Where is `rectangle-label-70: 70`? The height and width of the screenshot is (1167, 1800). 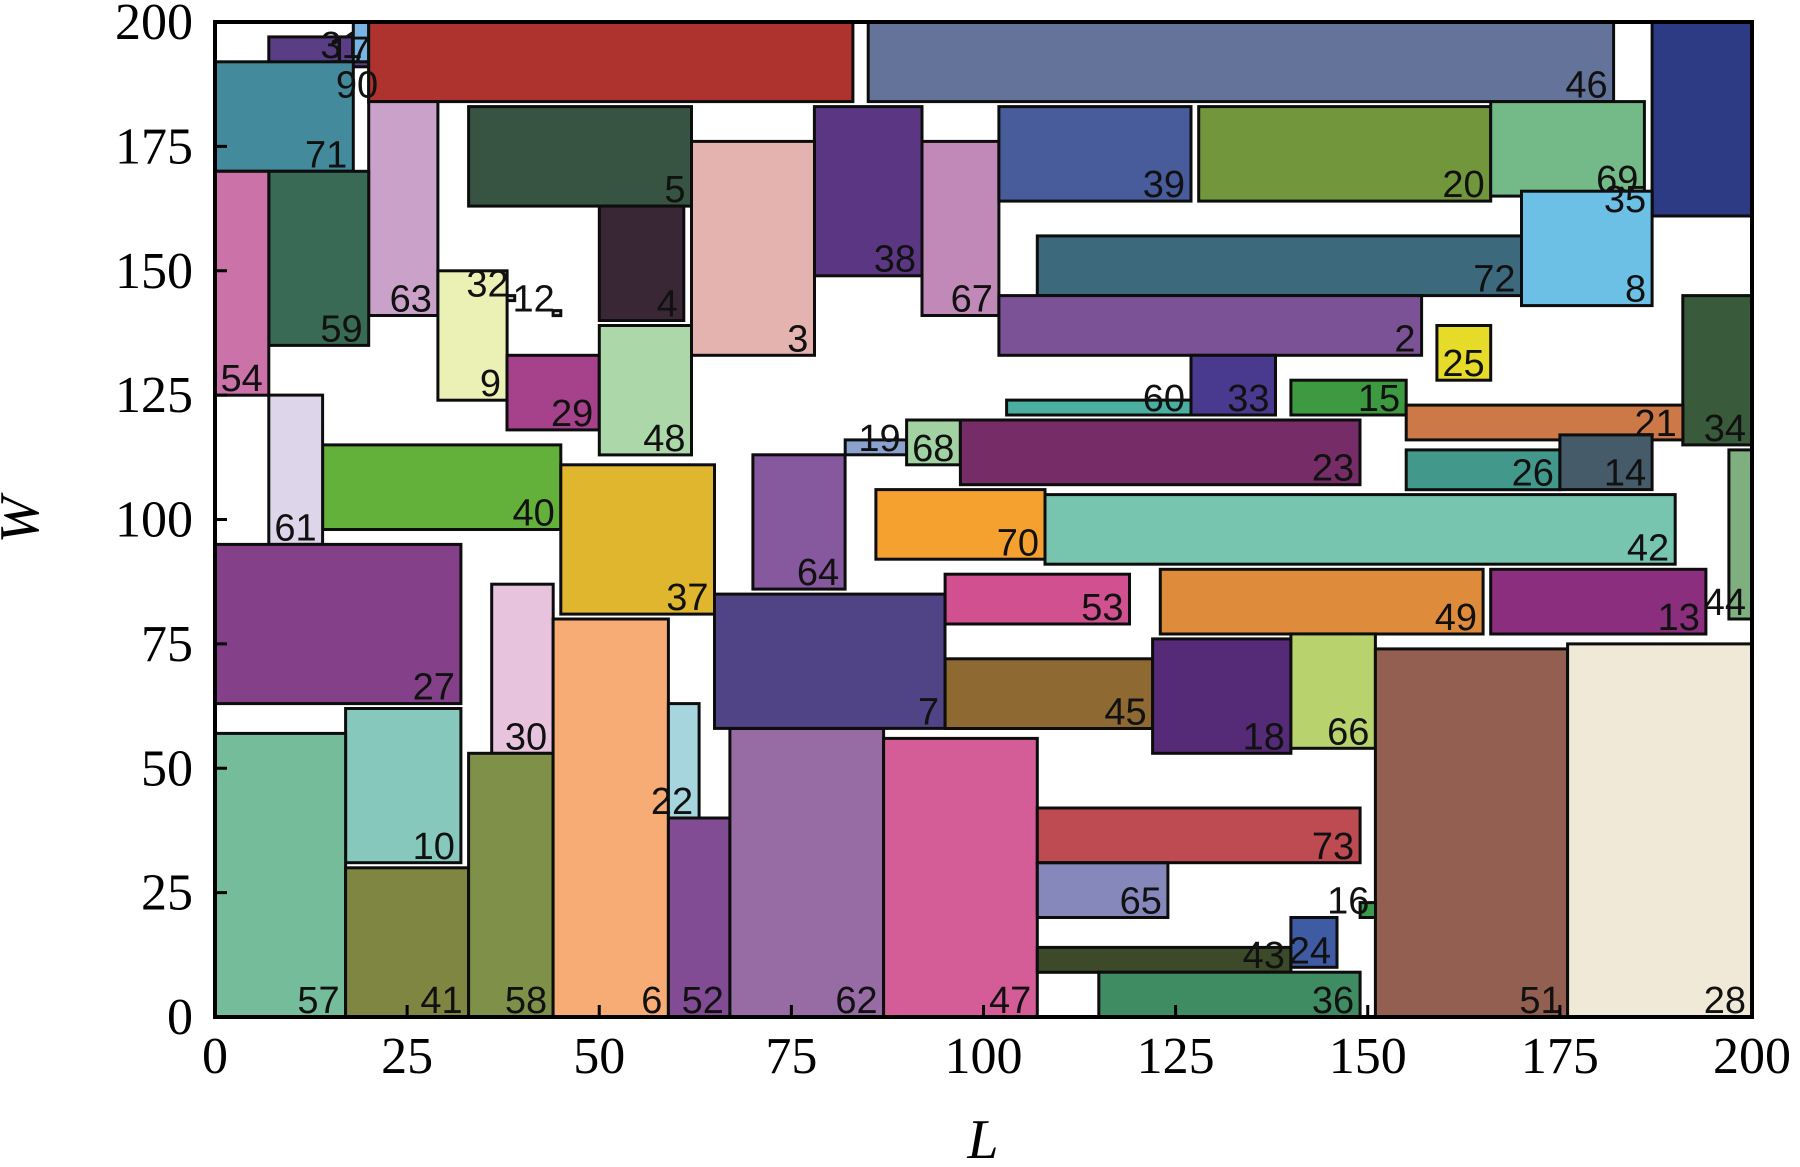 rectangle-label-70: 70 is located at coordinates (1018, 543).